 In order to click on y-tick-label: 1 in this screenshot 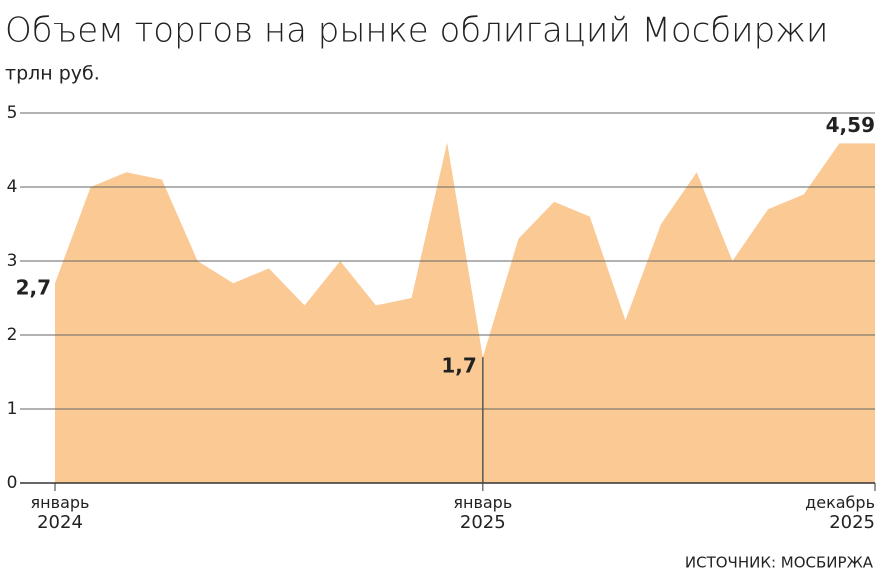, I will do `click(12, 409)`.